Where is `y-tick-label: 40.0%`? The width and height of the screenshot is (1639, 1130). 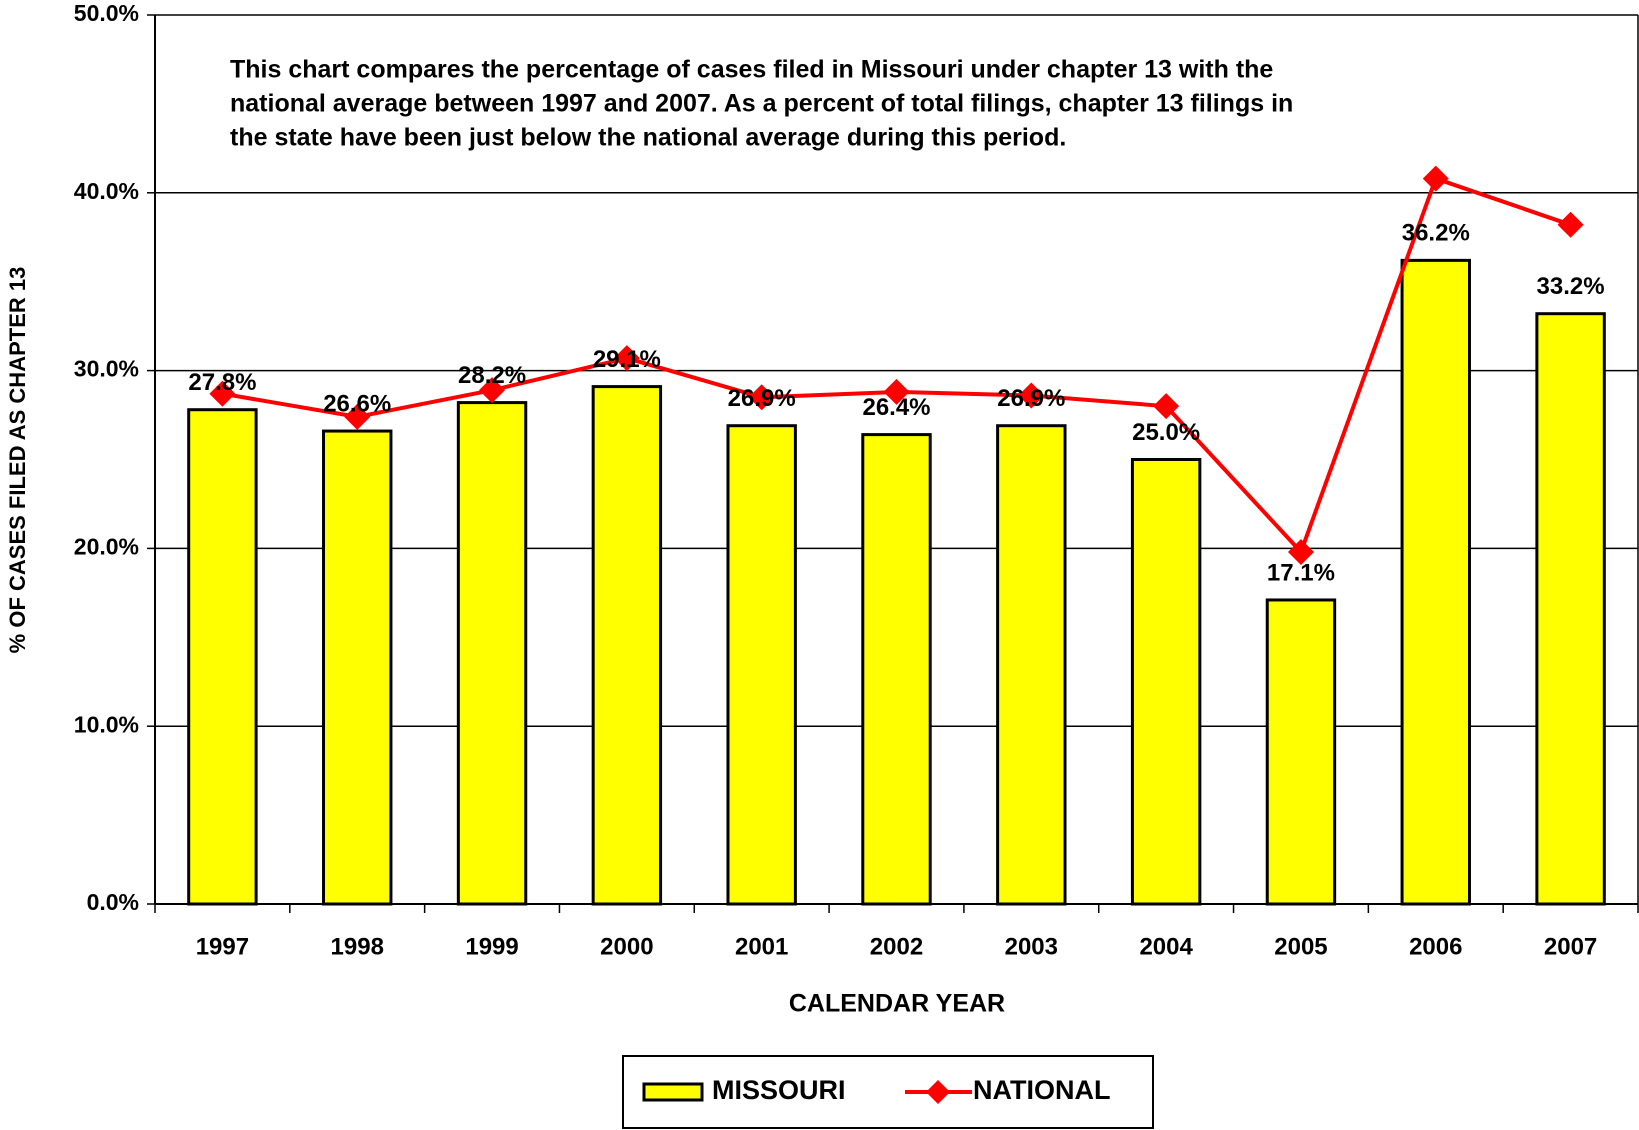
y-tick-label: 40.0% is located at coordinates (106, 191).